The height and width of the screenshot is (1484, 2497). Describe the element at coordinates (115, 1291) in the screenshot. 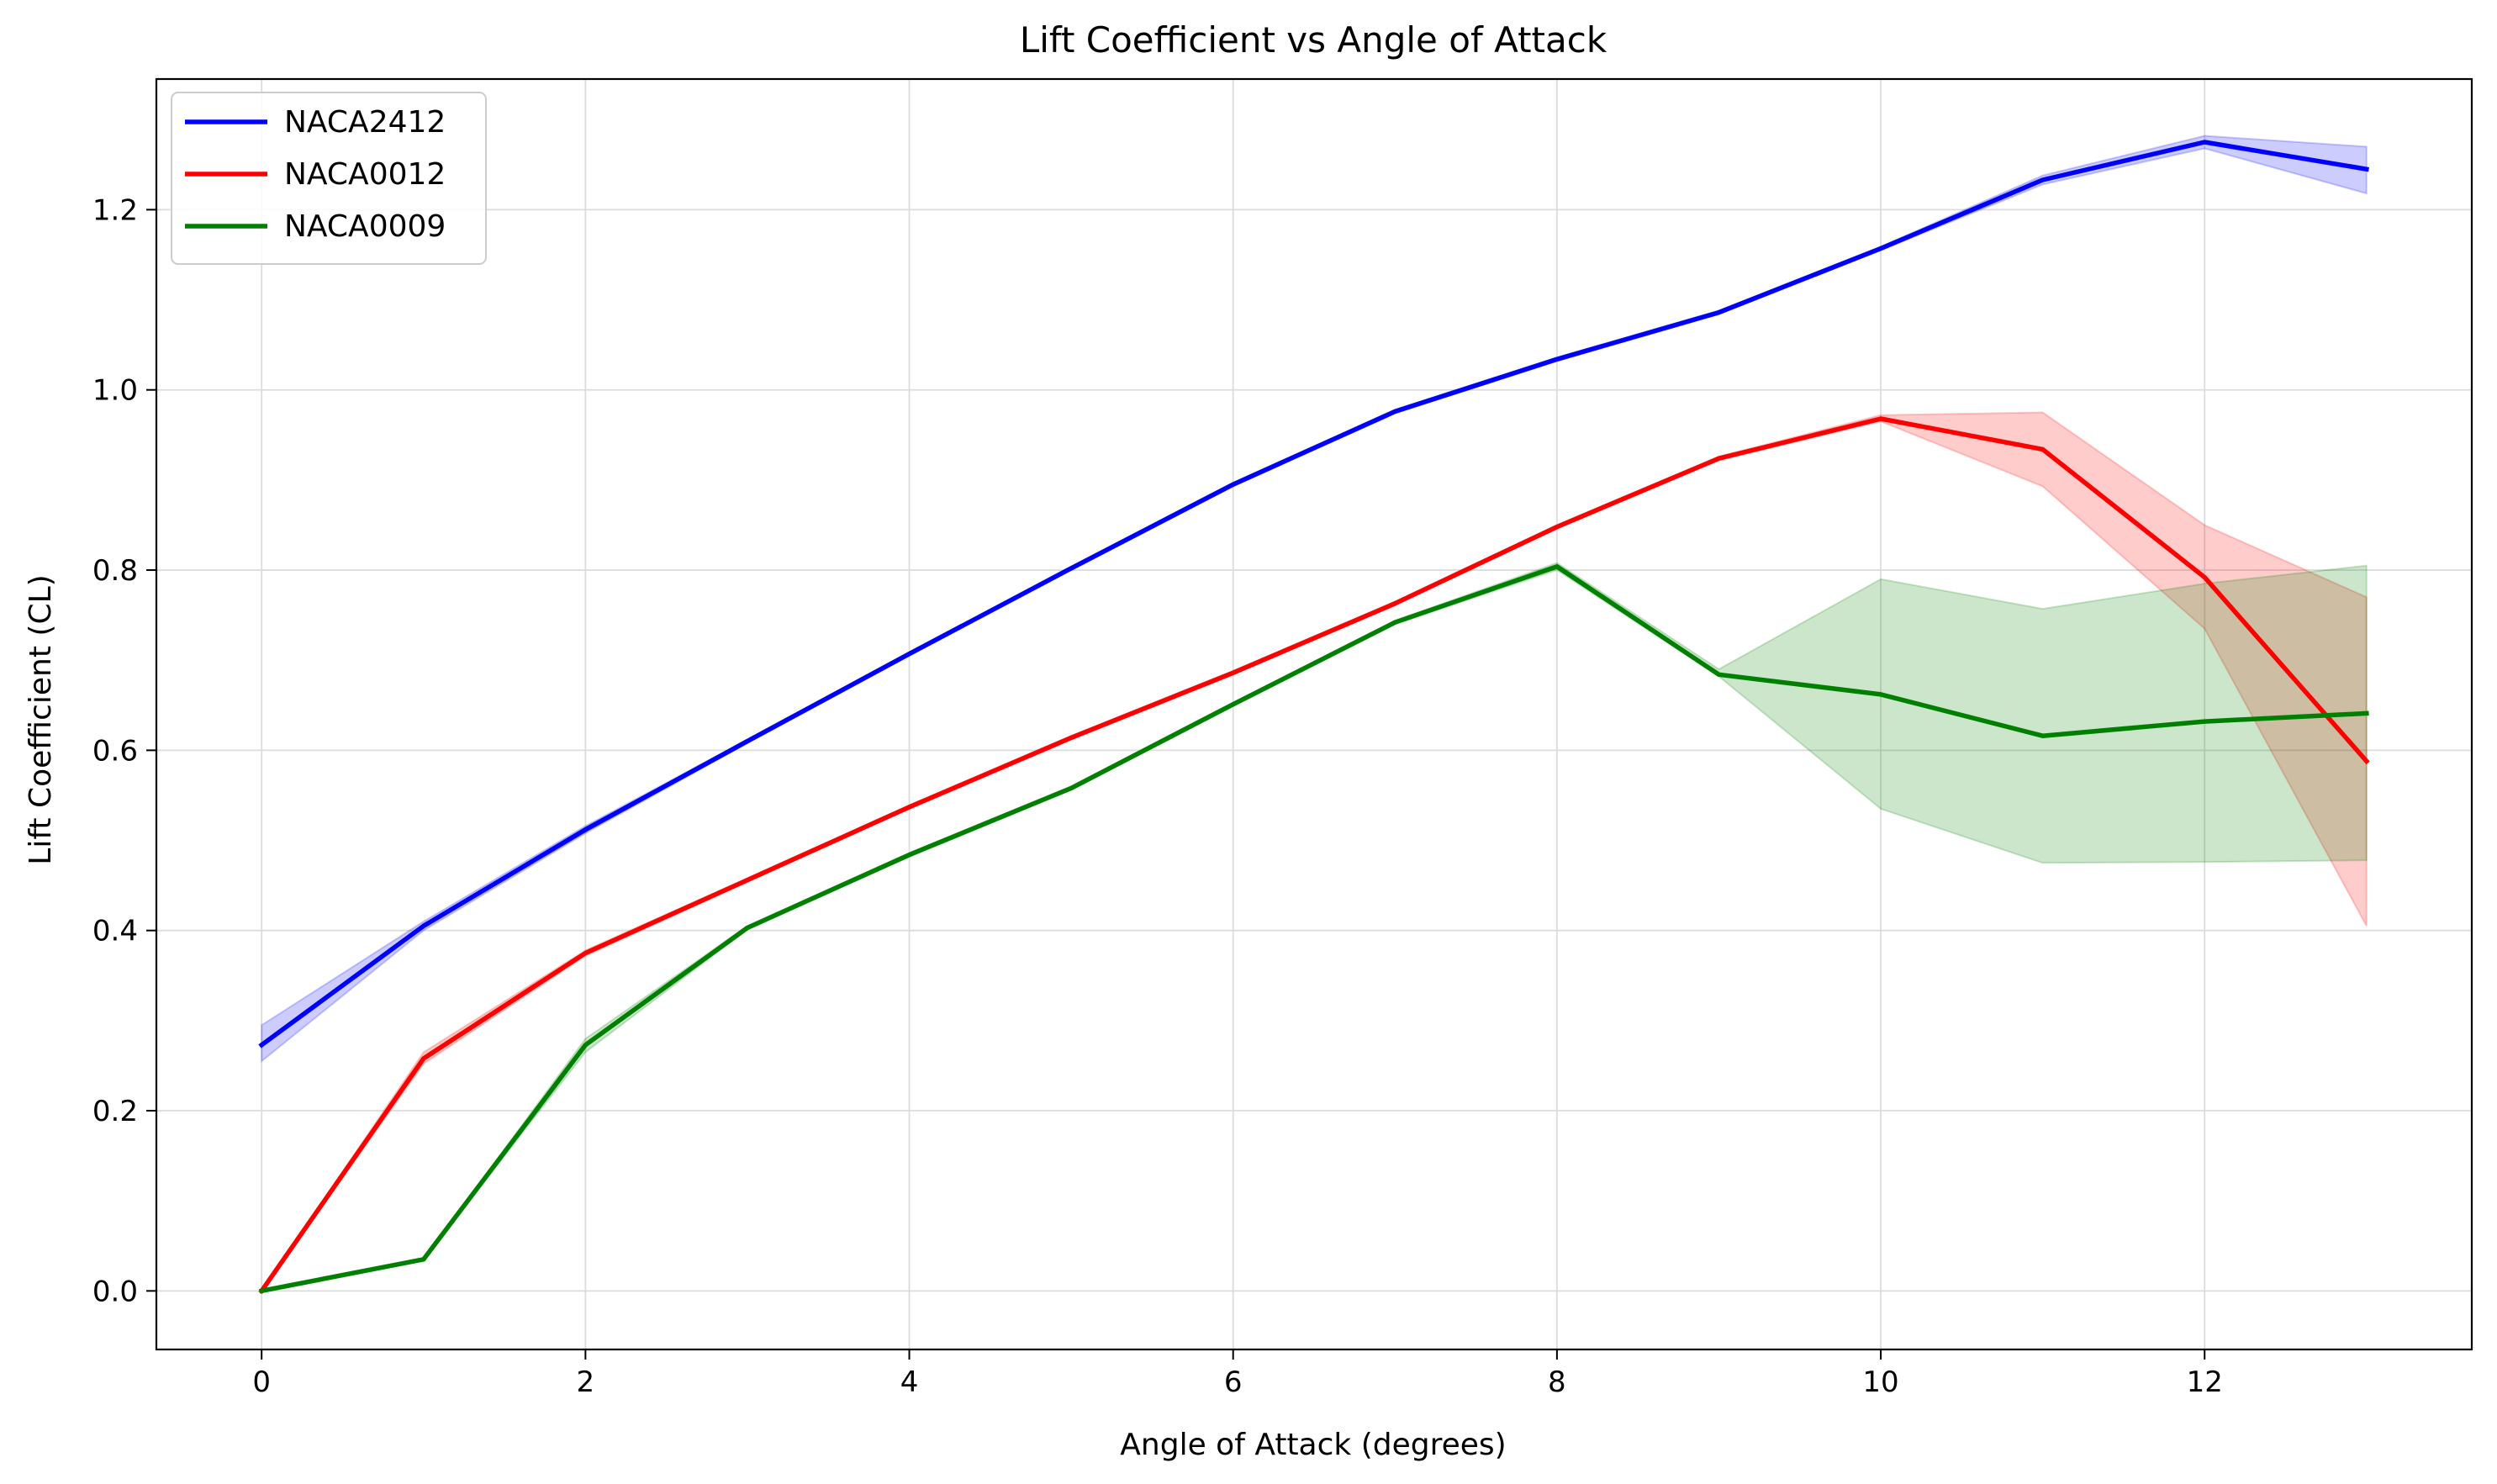

I see `y-tick-label: 0.0` at that location.